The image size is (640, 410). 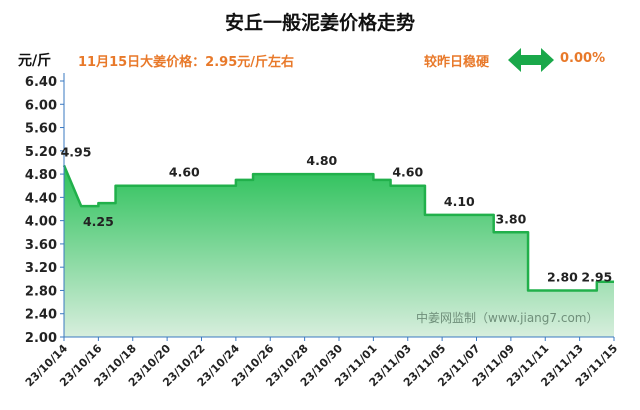 I want to click on y-tick-label: 6.00, so click(x=41, y=105).